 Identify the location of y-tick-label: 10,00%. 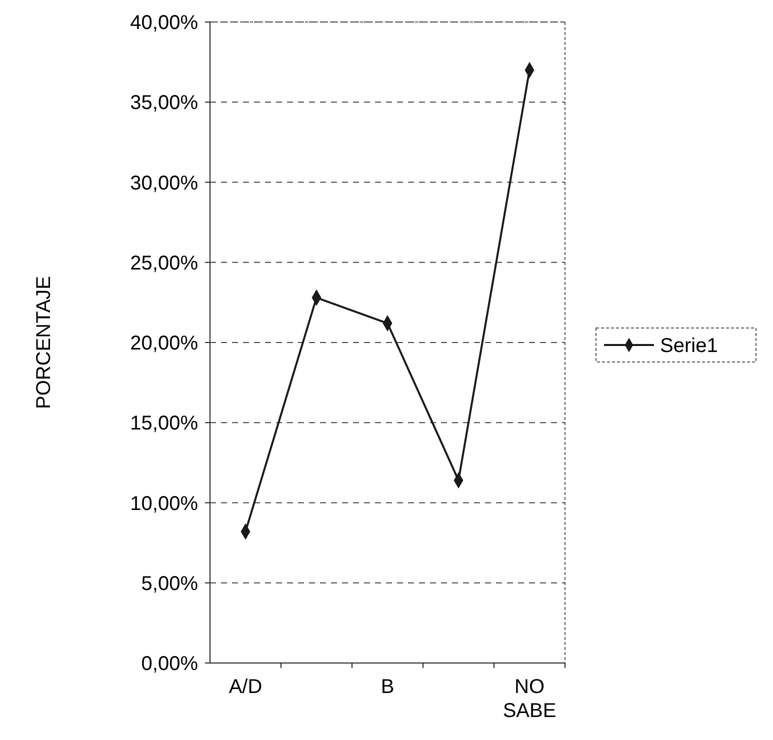
(164, 503).